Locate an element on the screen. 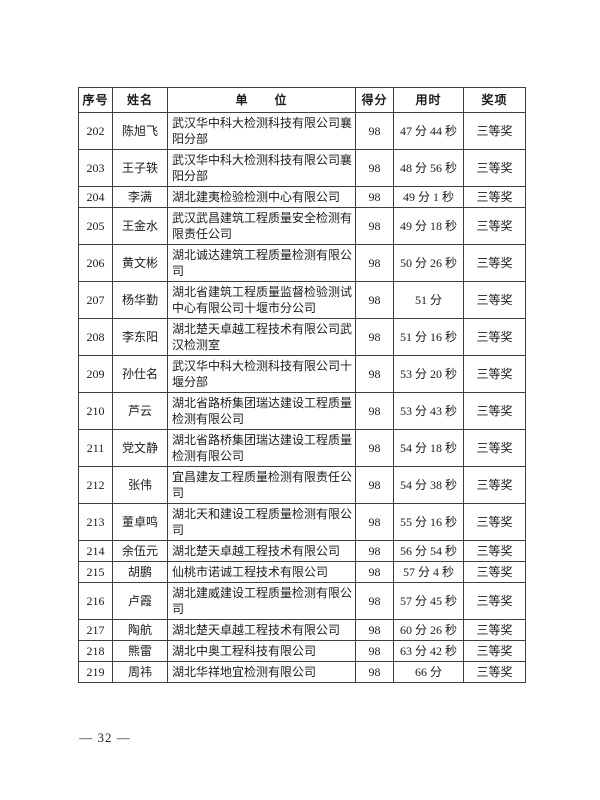 This screenshot has width=600, height=800. column-header-score: 得分 is located at coordinates (374, 100).